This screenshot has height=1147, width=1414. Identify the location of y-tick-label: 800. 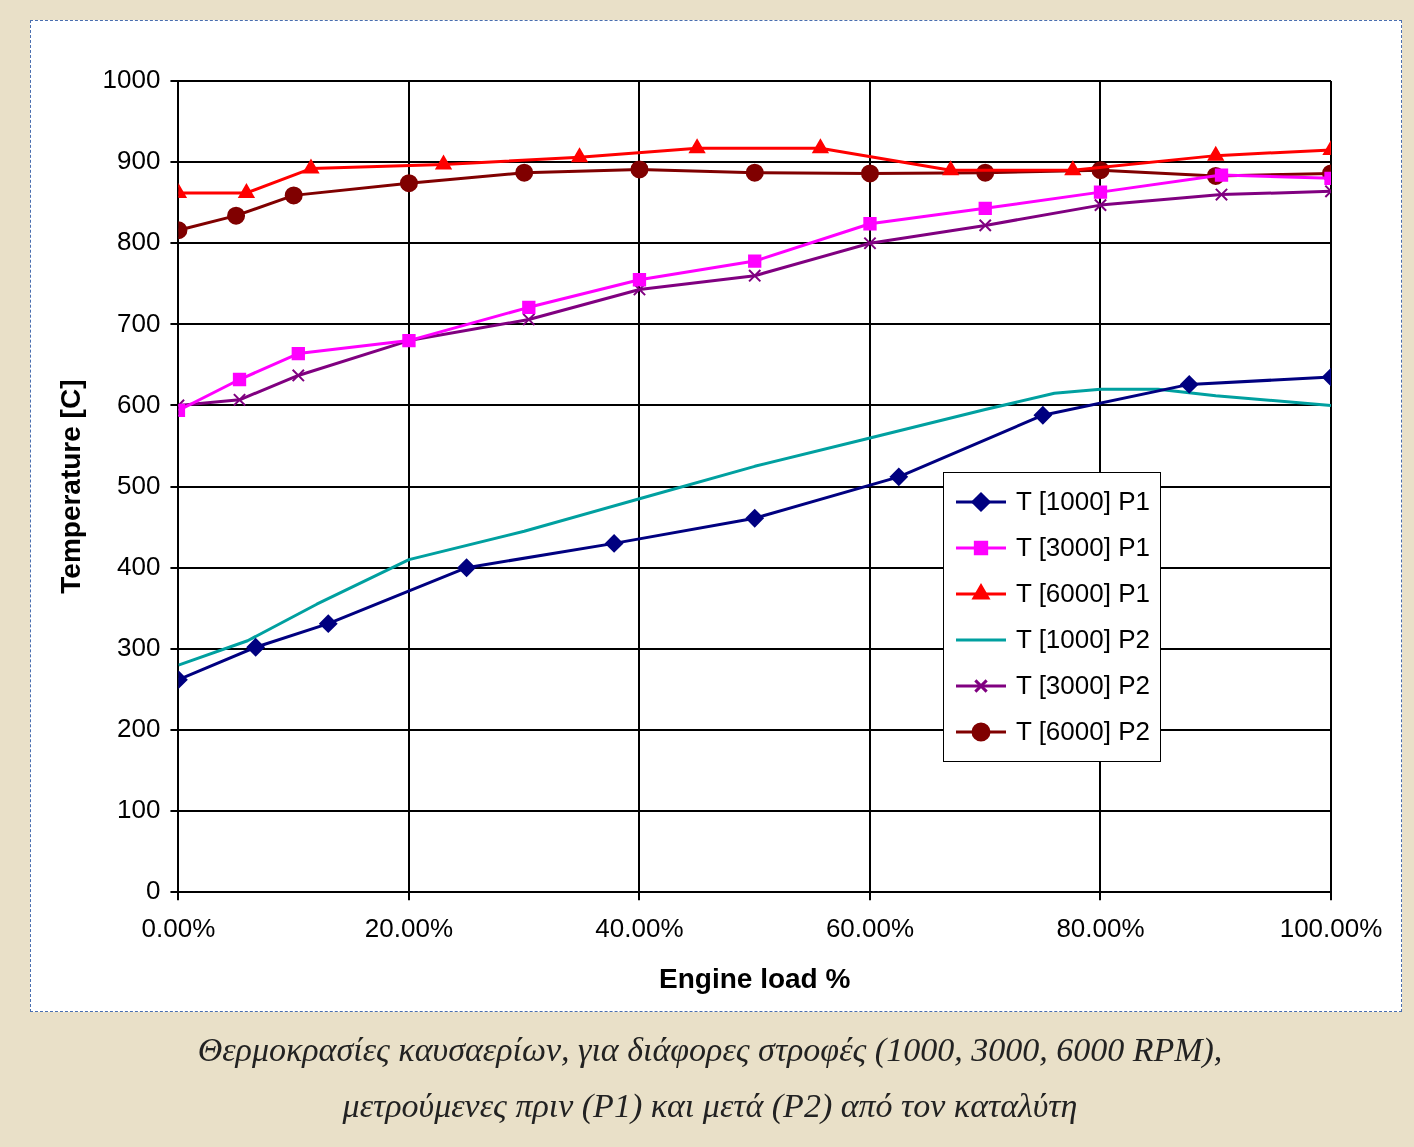
(139, 241).